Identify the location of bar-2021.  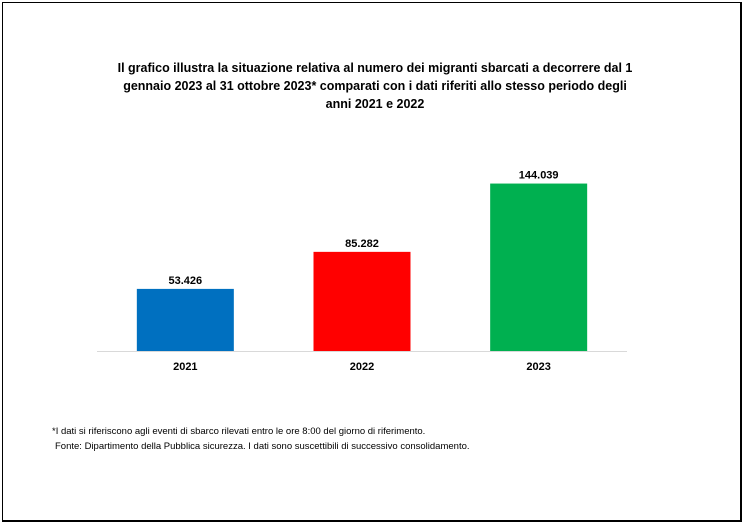
(185, 319).